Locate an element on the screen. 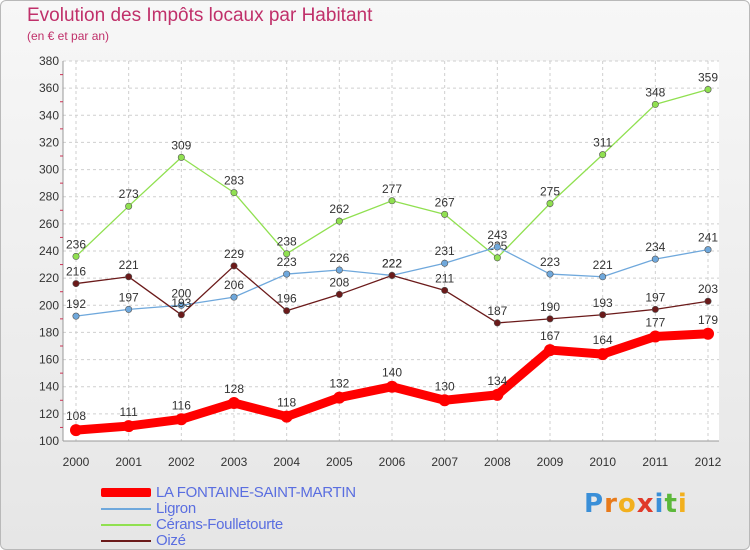  data-label: 193 is located at coordinates (603, 303).